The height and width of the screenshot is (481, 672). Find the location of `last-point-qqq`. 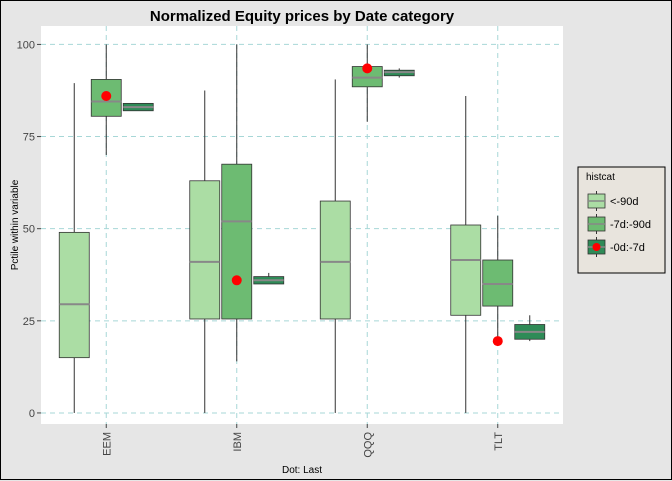

last-point-qqq is located at coordinates (367, 68).